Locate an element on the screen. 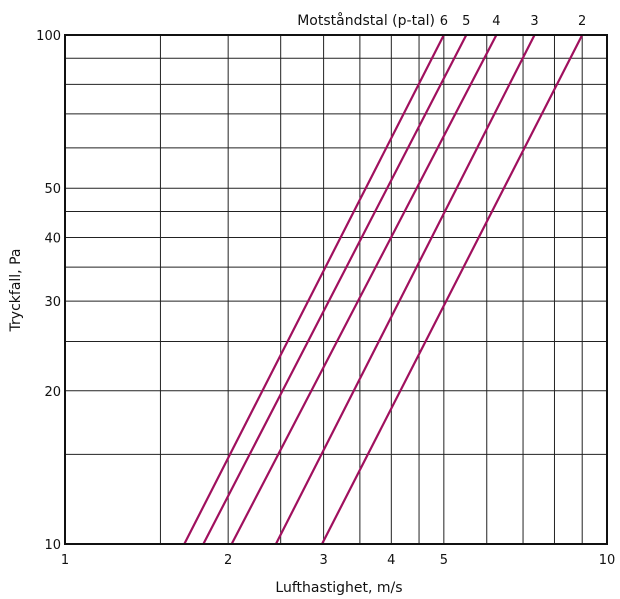  series-label-p2: 2 is located at coordinates (582, 21).